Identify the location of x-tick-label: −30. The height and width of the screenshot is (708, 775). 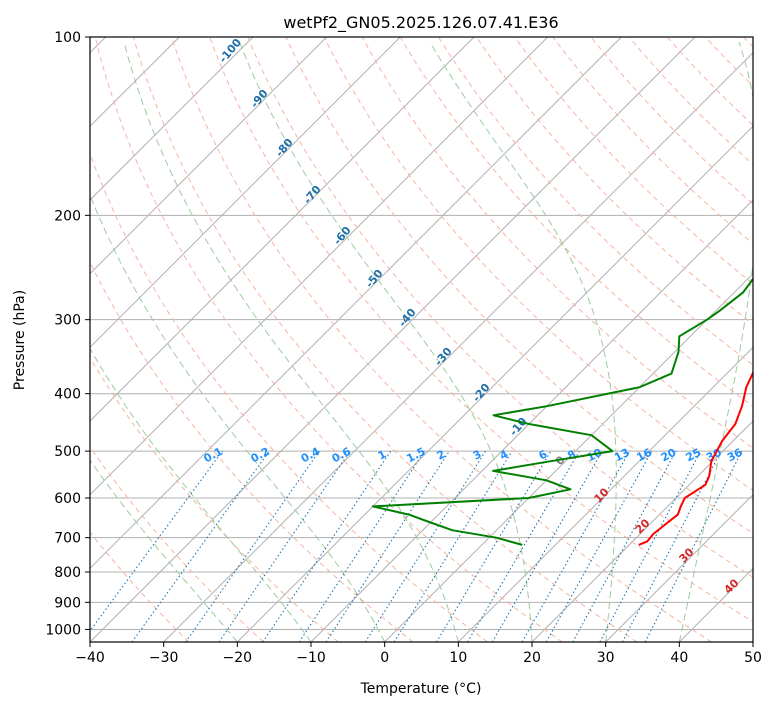
(164, 658).